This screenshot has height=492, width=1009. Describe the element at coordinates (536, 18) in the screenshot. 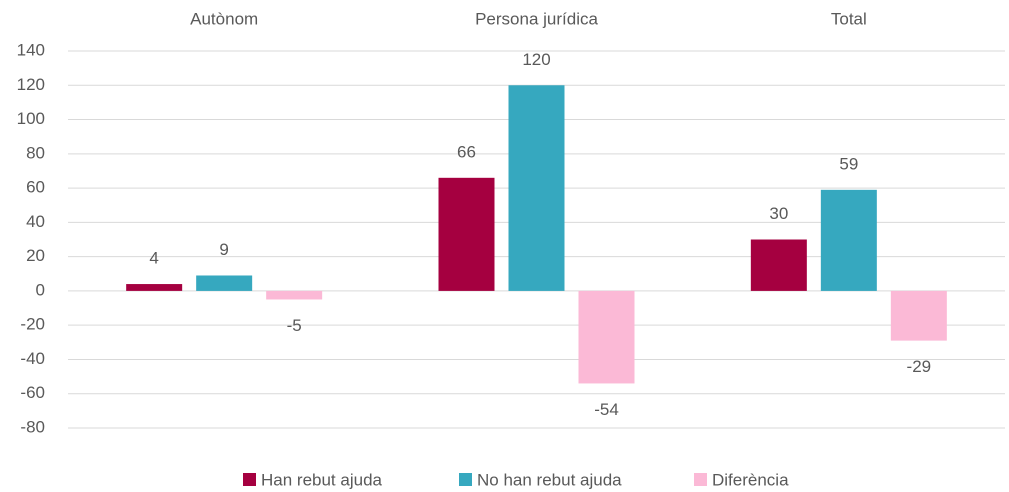

I see `category-label: Persona jurídica` at that location.